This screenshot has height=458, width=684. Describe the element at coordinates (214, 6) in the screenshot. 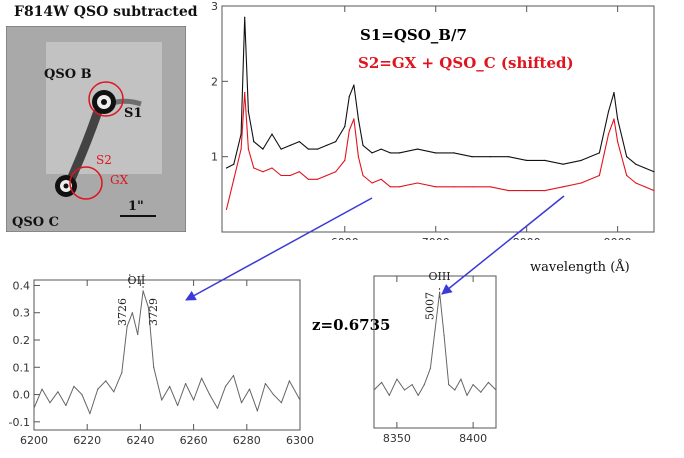

I see `y-tick-label: 3` at that location.